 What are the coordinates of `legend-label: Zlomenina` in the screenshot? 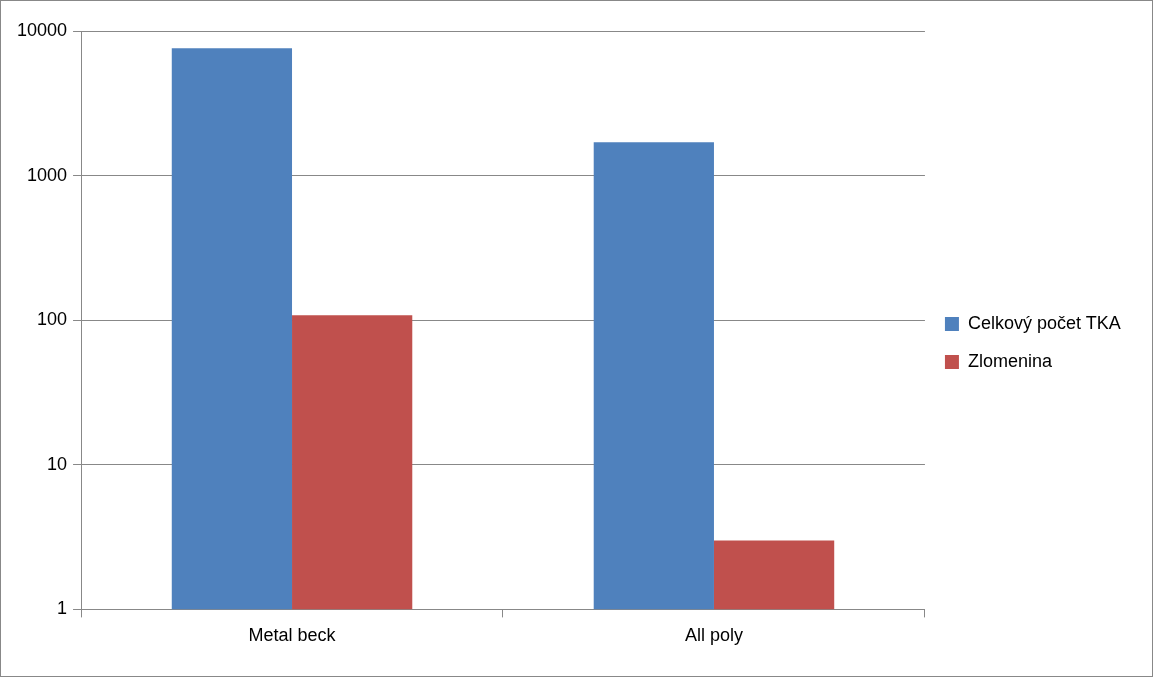 It's located at (1010, 360).